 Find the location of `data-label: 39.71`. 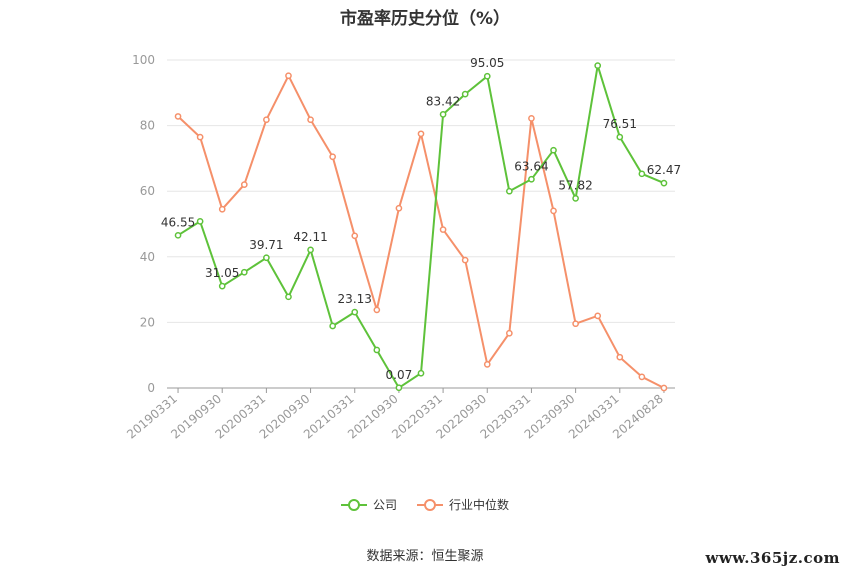

data-label: 39.71 is located at coordinates (266, 245).